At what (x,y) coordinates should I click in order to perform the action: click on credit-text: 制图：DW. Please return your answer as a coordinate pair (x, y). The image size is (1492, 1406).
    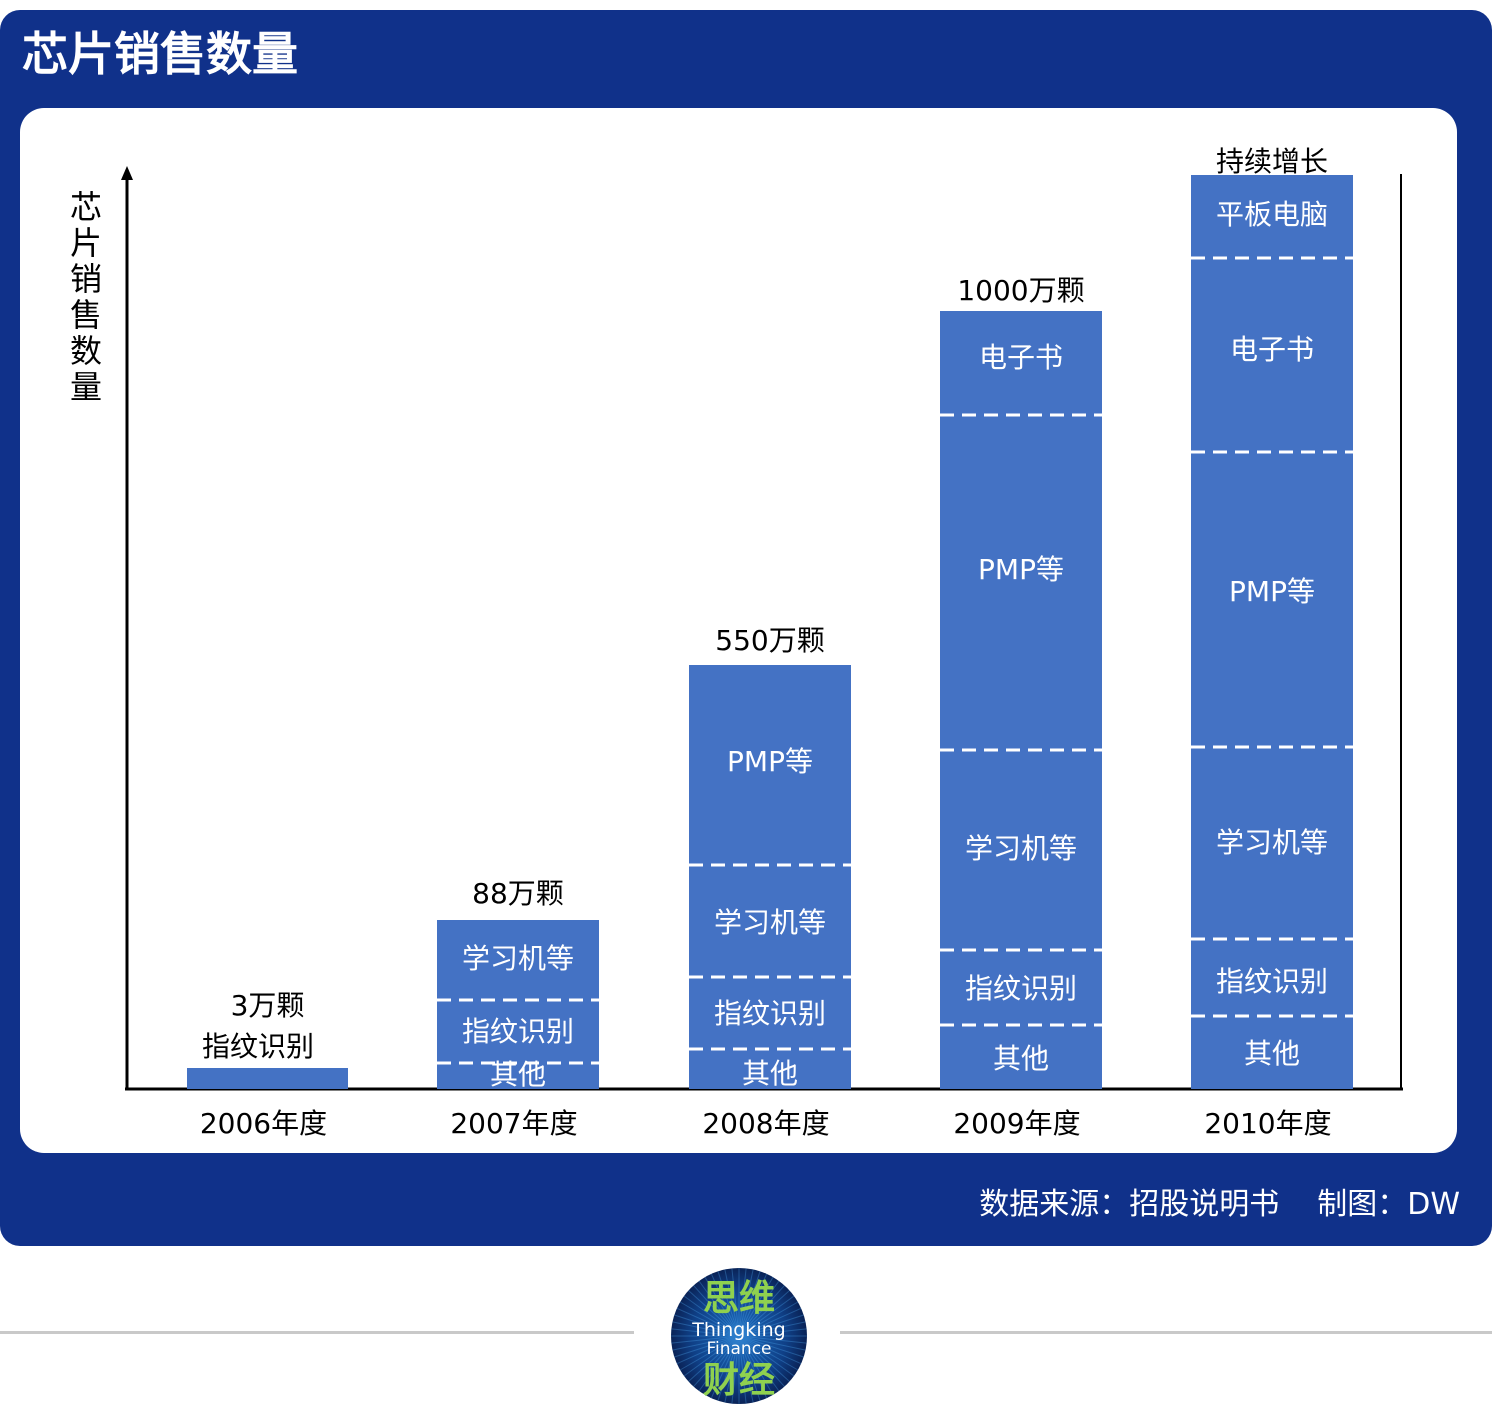
    Looking at the image, I should click on (1388, 1204).